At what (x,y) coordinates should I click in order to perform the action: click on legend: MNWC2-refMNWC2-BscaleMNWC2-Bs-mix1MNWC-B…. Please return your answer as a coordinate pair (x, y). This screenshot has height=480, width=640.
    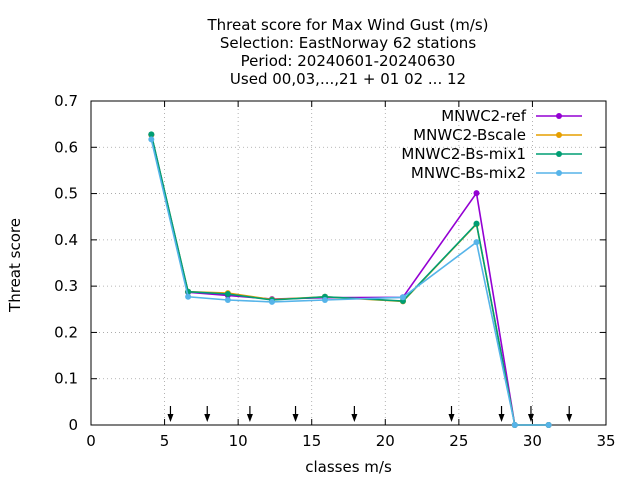
    Looking at the image, I should click on (491, 144).